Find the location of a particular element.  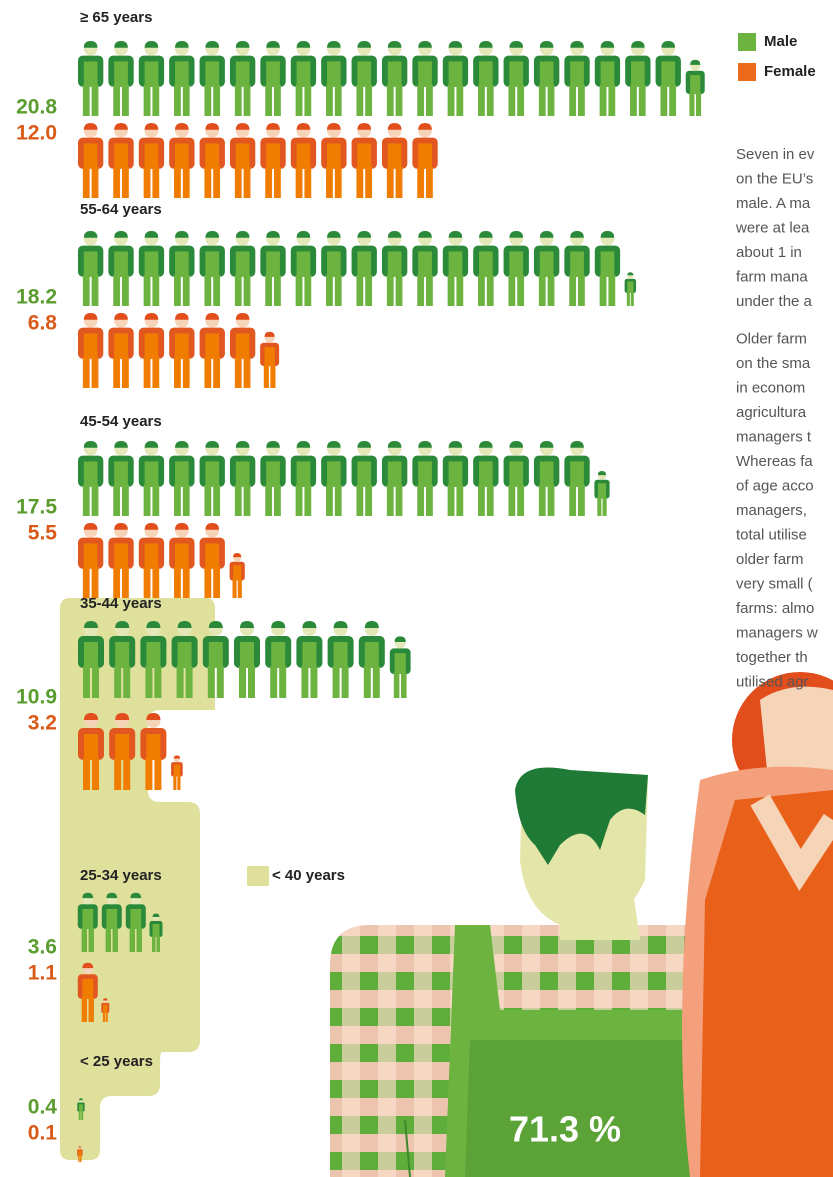

group-label: 35-44 years is located at coordinates (121, 603).